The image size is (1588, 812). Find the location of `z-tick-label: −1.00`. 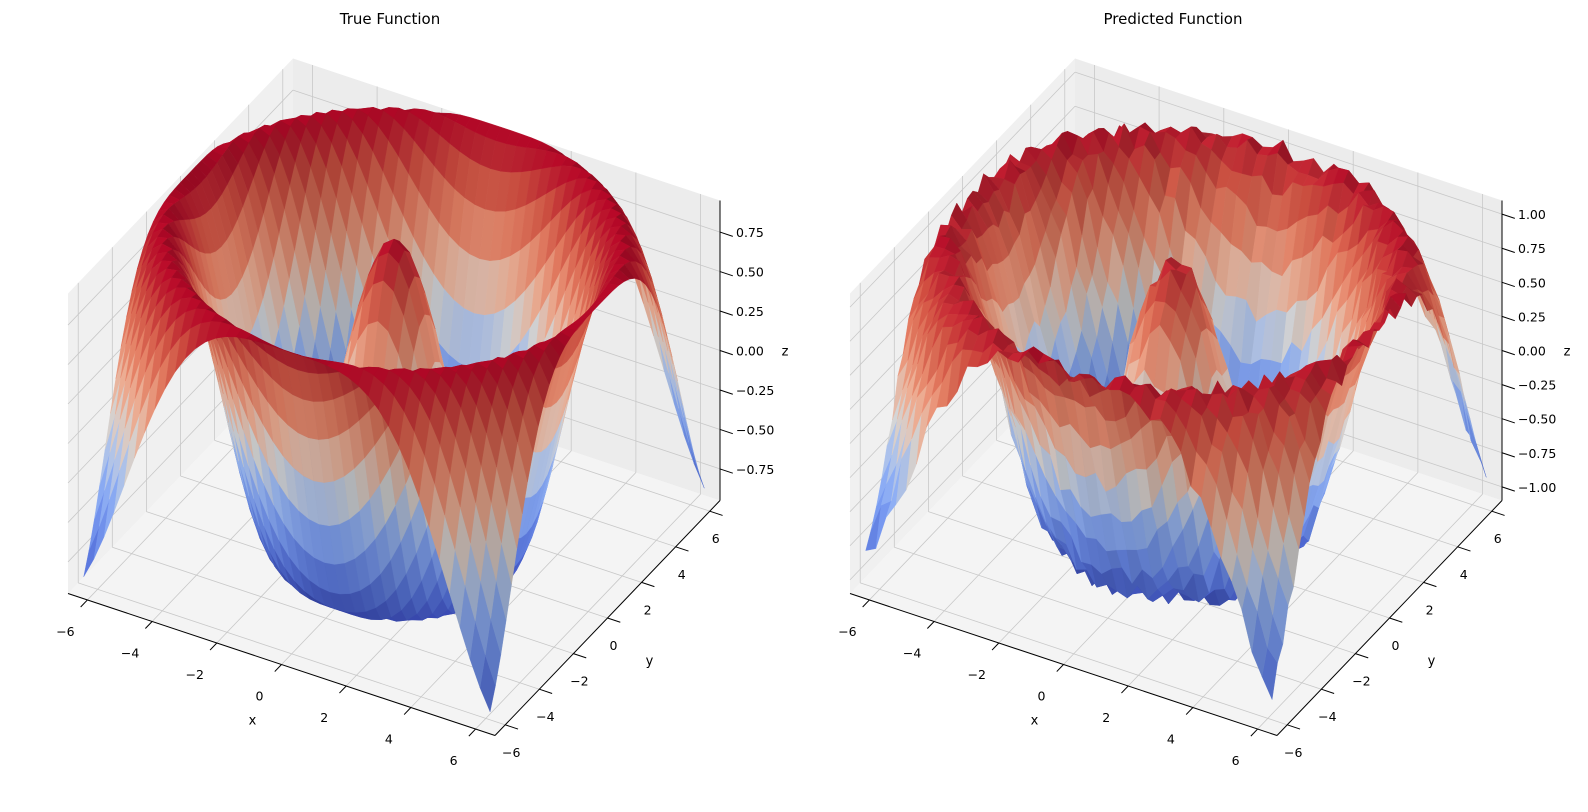

z-tick-label: −1.00 is located at coordinates (1537, 487).